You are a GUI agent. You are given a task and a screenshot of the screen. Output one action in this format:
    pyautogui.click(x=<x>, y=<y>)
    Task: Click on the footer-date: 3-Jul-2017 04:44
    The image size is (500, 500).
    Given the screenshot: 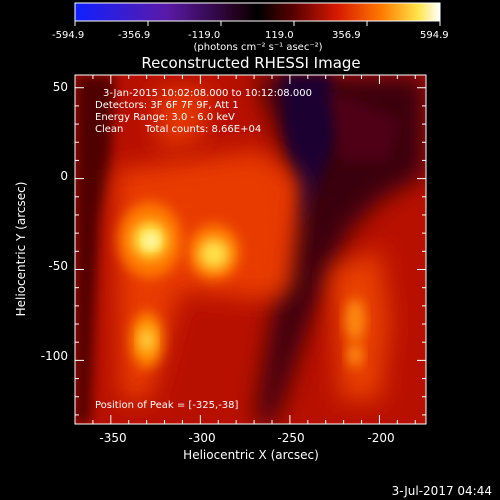 What is the action you would take?
    pyautogui.click(x=442, y=491)
    